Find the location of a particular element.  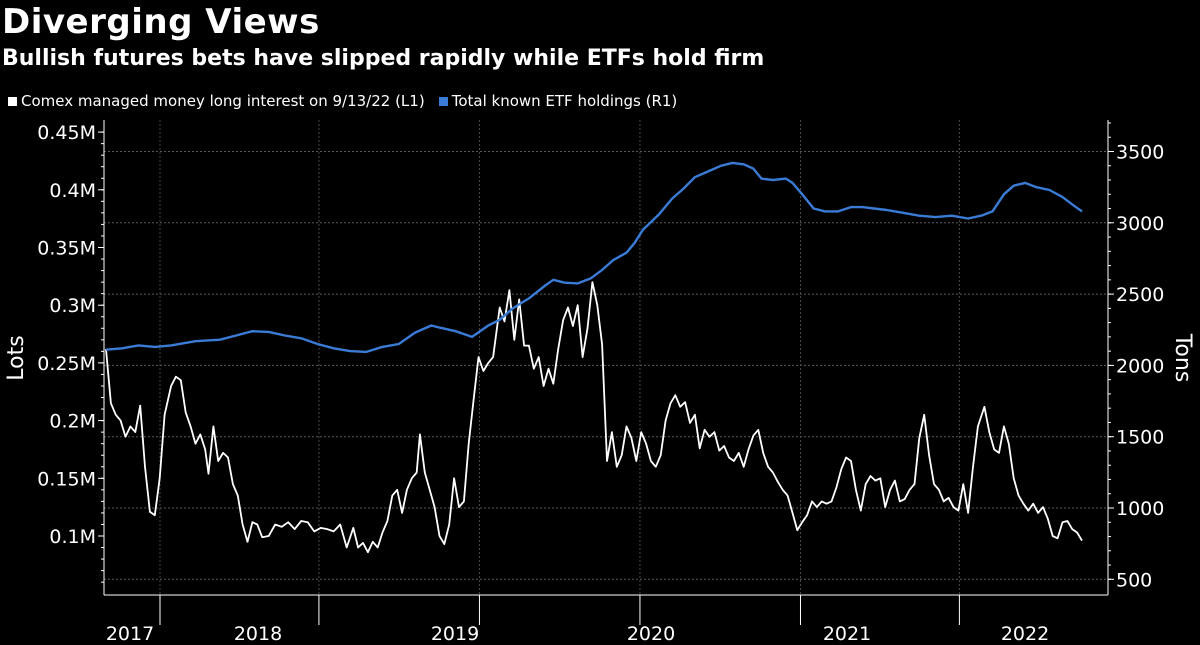

x-tick-label: 2022 is located at coordinates (1025, 634).